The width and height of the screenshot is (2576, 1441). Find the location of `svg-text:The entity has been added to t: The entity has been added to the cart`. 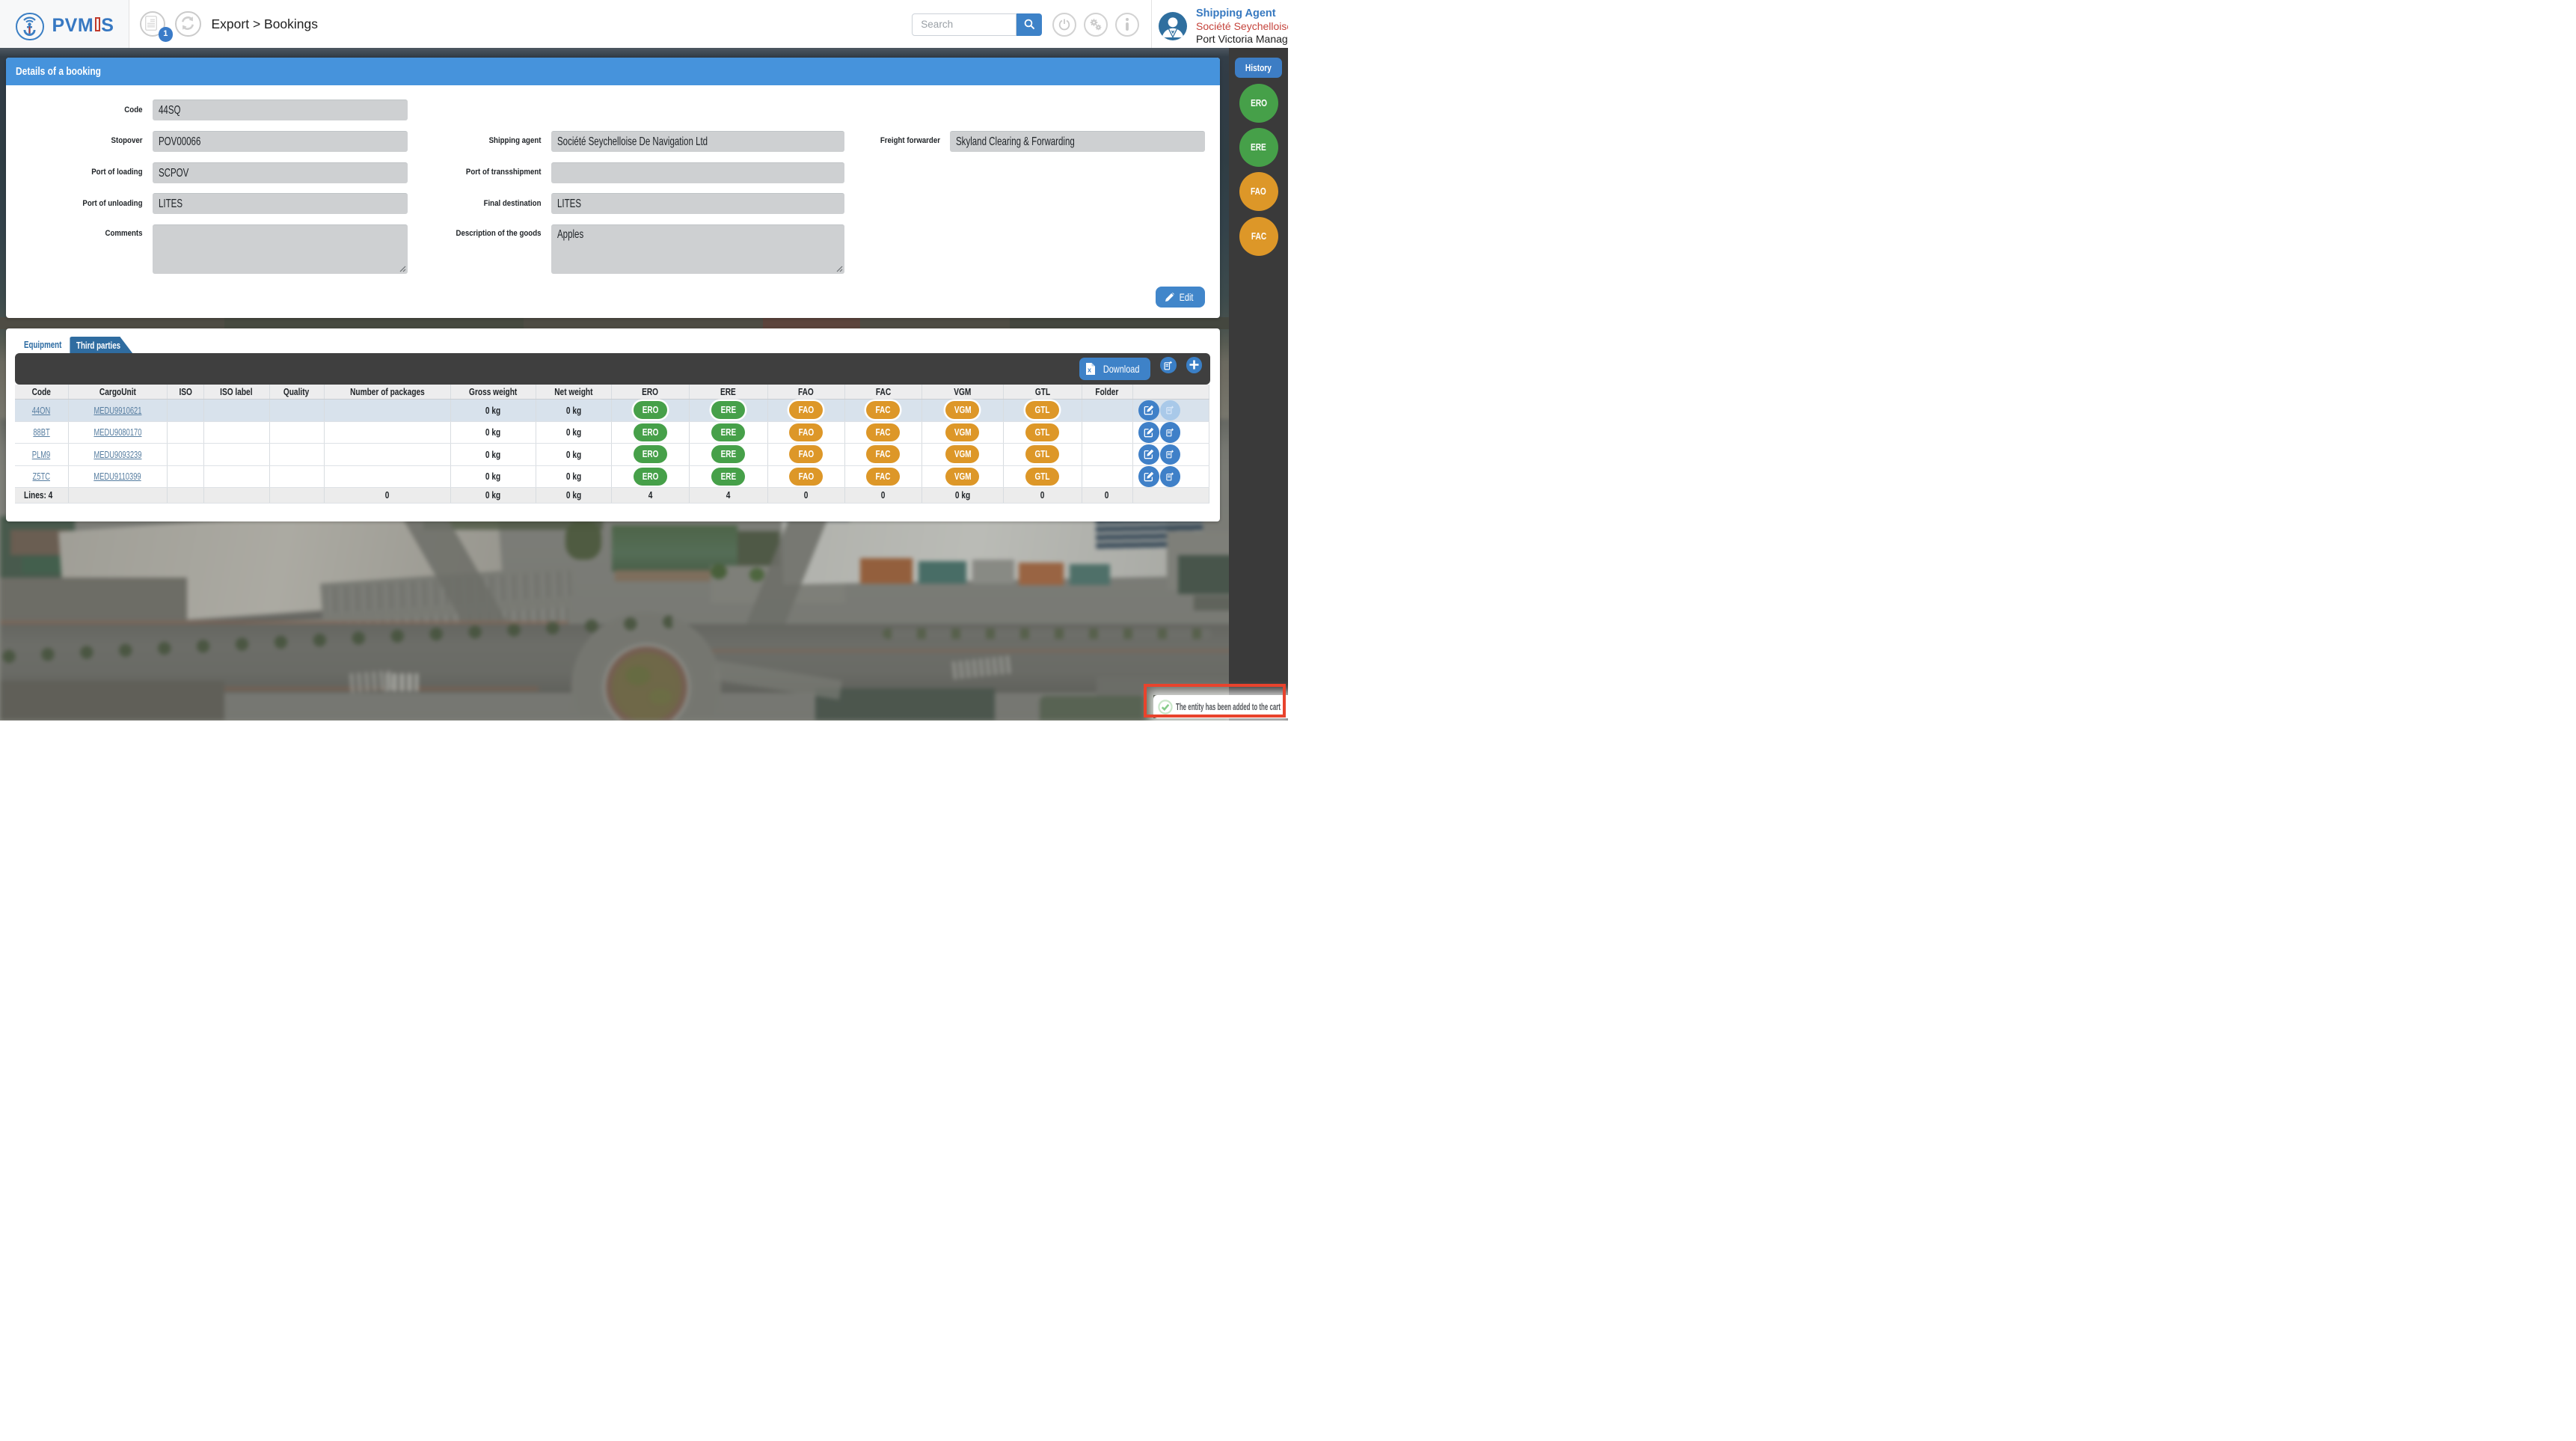

svg-text:The entity has been added to t: The entity has been added to the cart is located at coordinates (1228, 706).